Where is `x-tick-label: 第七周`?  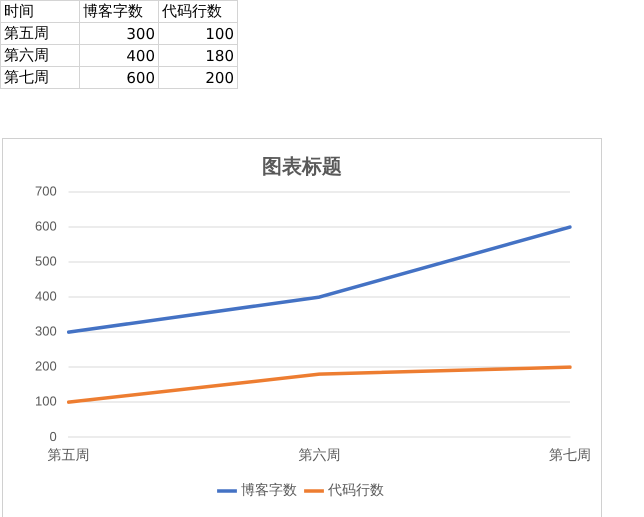 x-tick-label: 第七周 is located at coordinates (570, 454).